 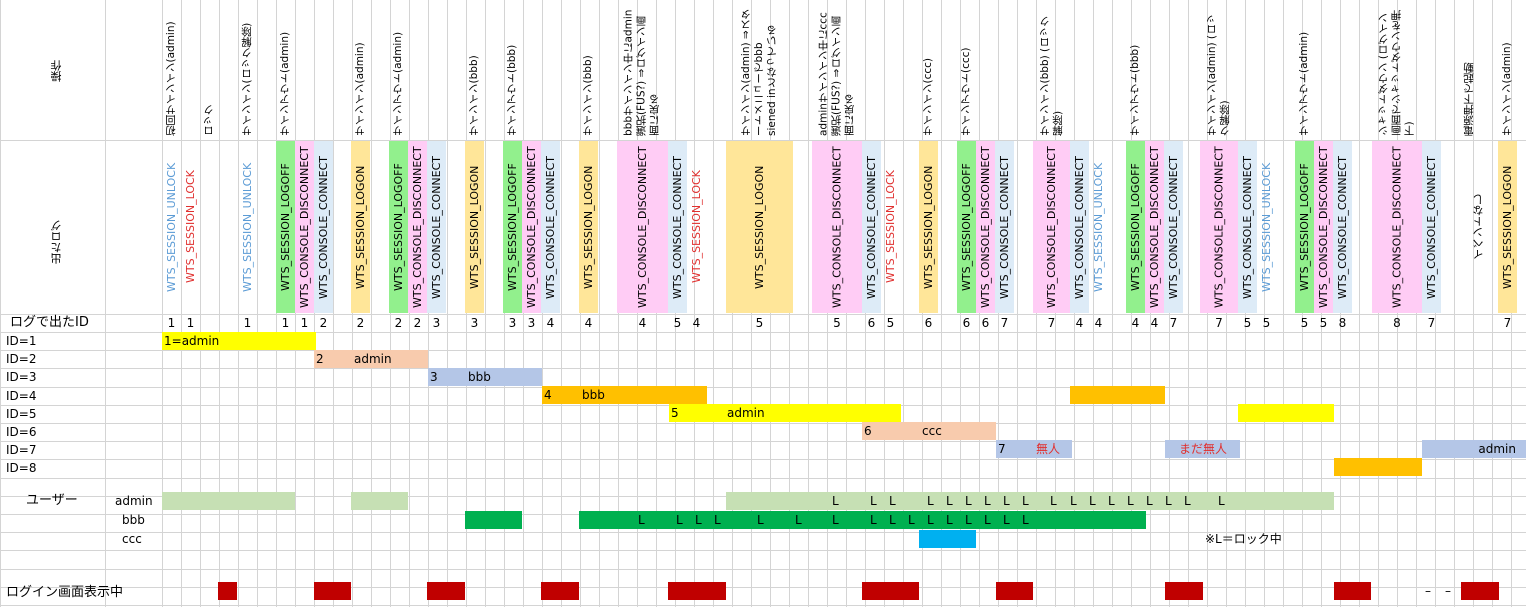 I want to click on operation-label: サインアウト(admin), so click(x=1304, y=83).